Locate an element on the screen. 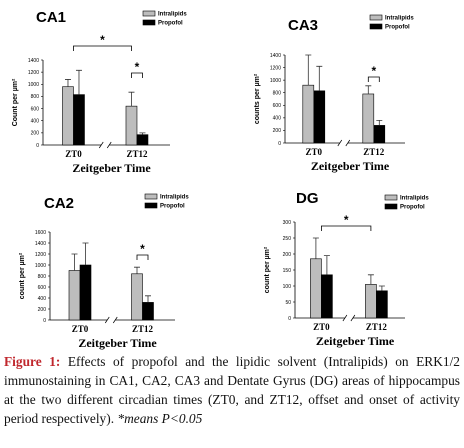 The height and width of the screenshot is (448, 464). y-tick-label: 250 is located at coordinates (287, 239).